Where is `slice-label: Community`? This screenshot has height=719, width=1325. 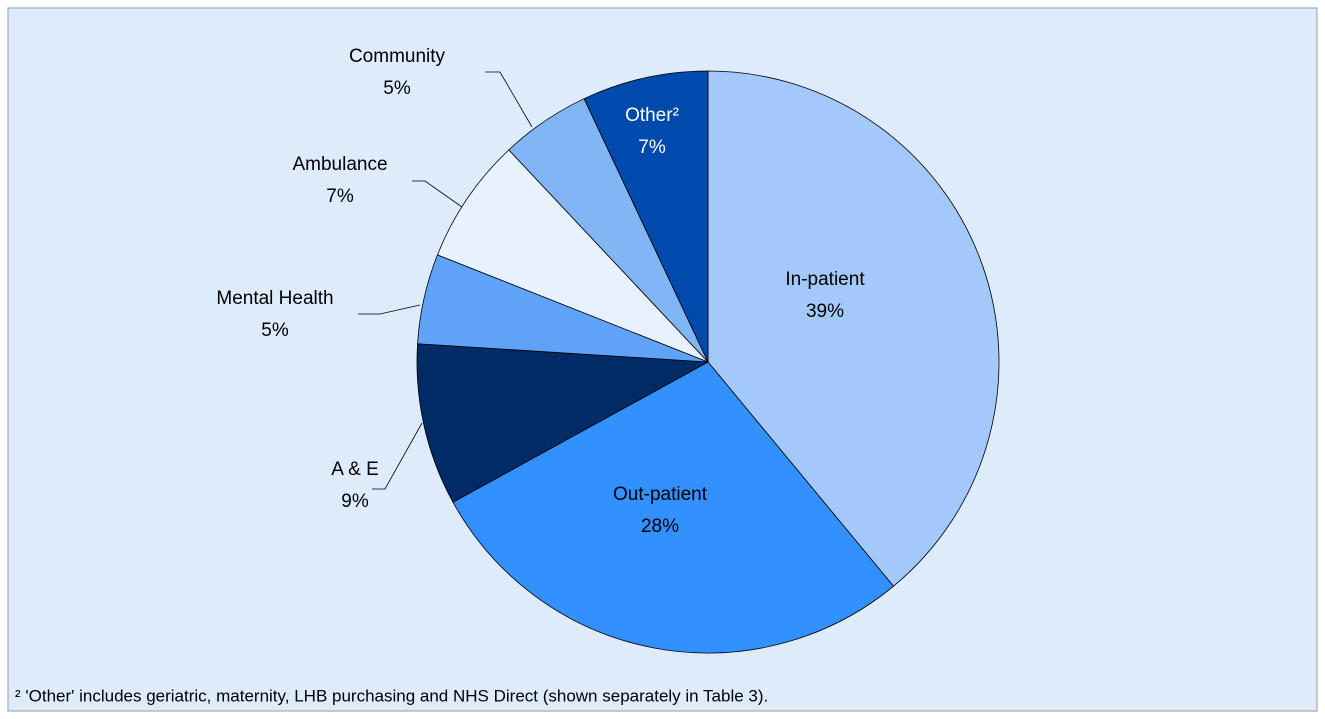
slice-label: Community is located at coordinates (397, 56).